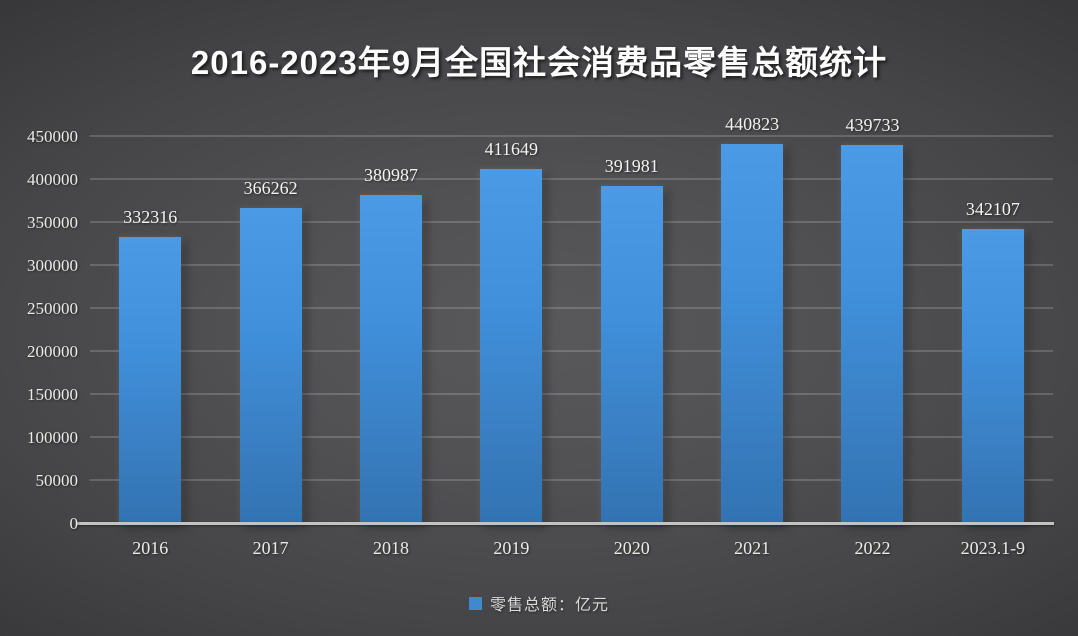 The height and width of the screenshot is (636, 1078). Describe the element at coordinates (511, 148) in the screenshot. I see `bar-value-label: 411649` at that location.